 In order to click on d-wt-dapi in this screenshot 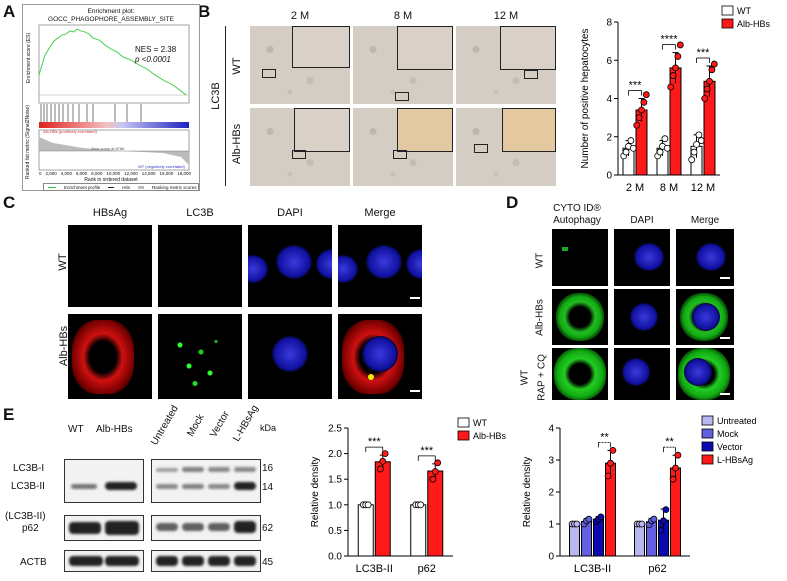, I will do `click(642, 257)`.